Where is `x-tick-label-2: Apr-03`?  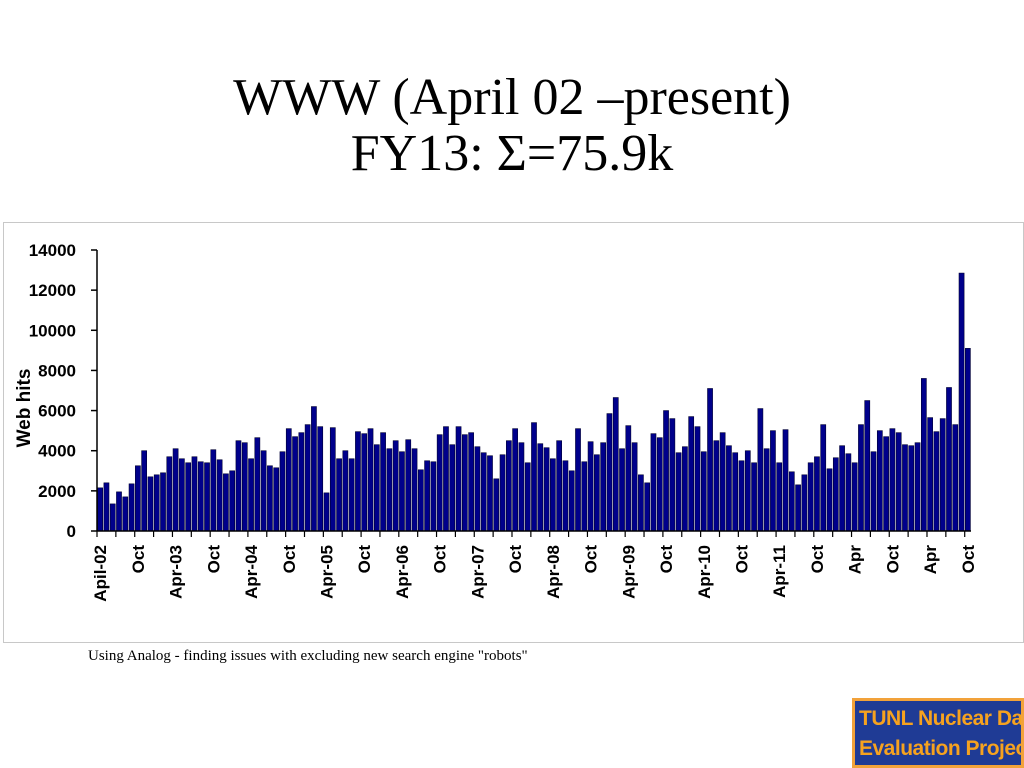
x-tick-label-2: Apr-03 is located at coordinates (176, 572).